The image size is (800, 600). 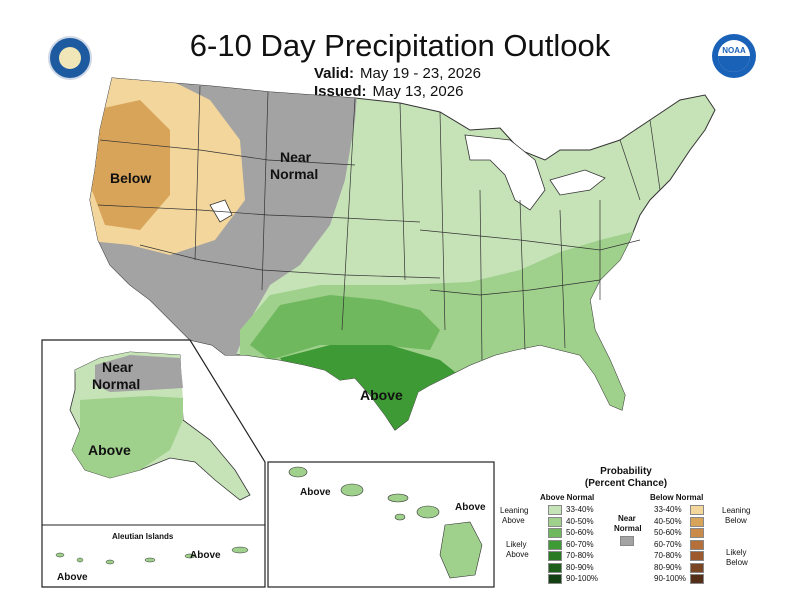 I want to click on legend-below-range-label: 70-80%, so click(x=668, y=555).